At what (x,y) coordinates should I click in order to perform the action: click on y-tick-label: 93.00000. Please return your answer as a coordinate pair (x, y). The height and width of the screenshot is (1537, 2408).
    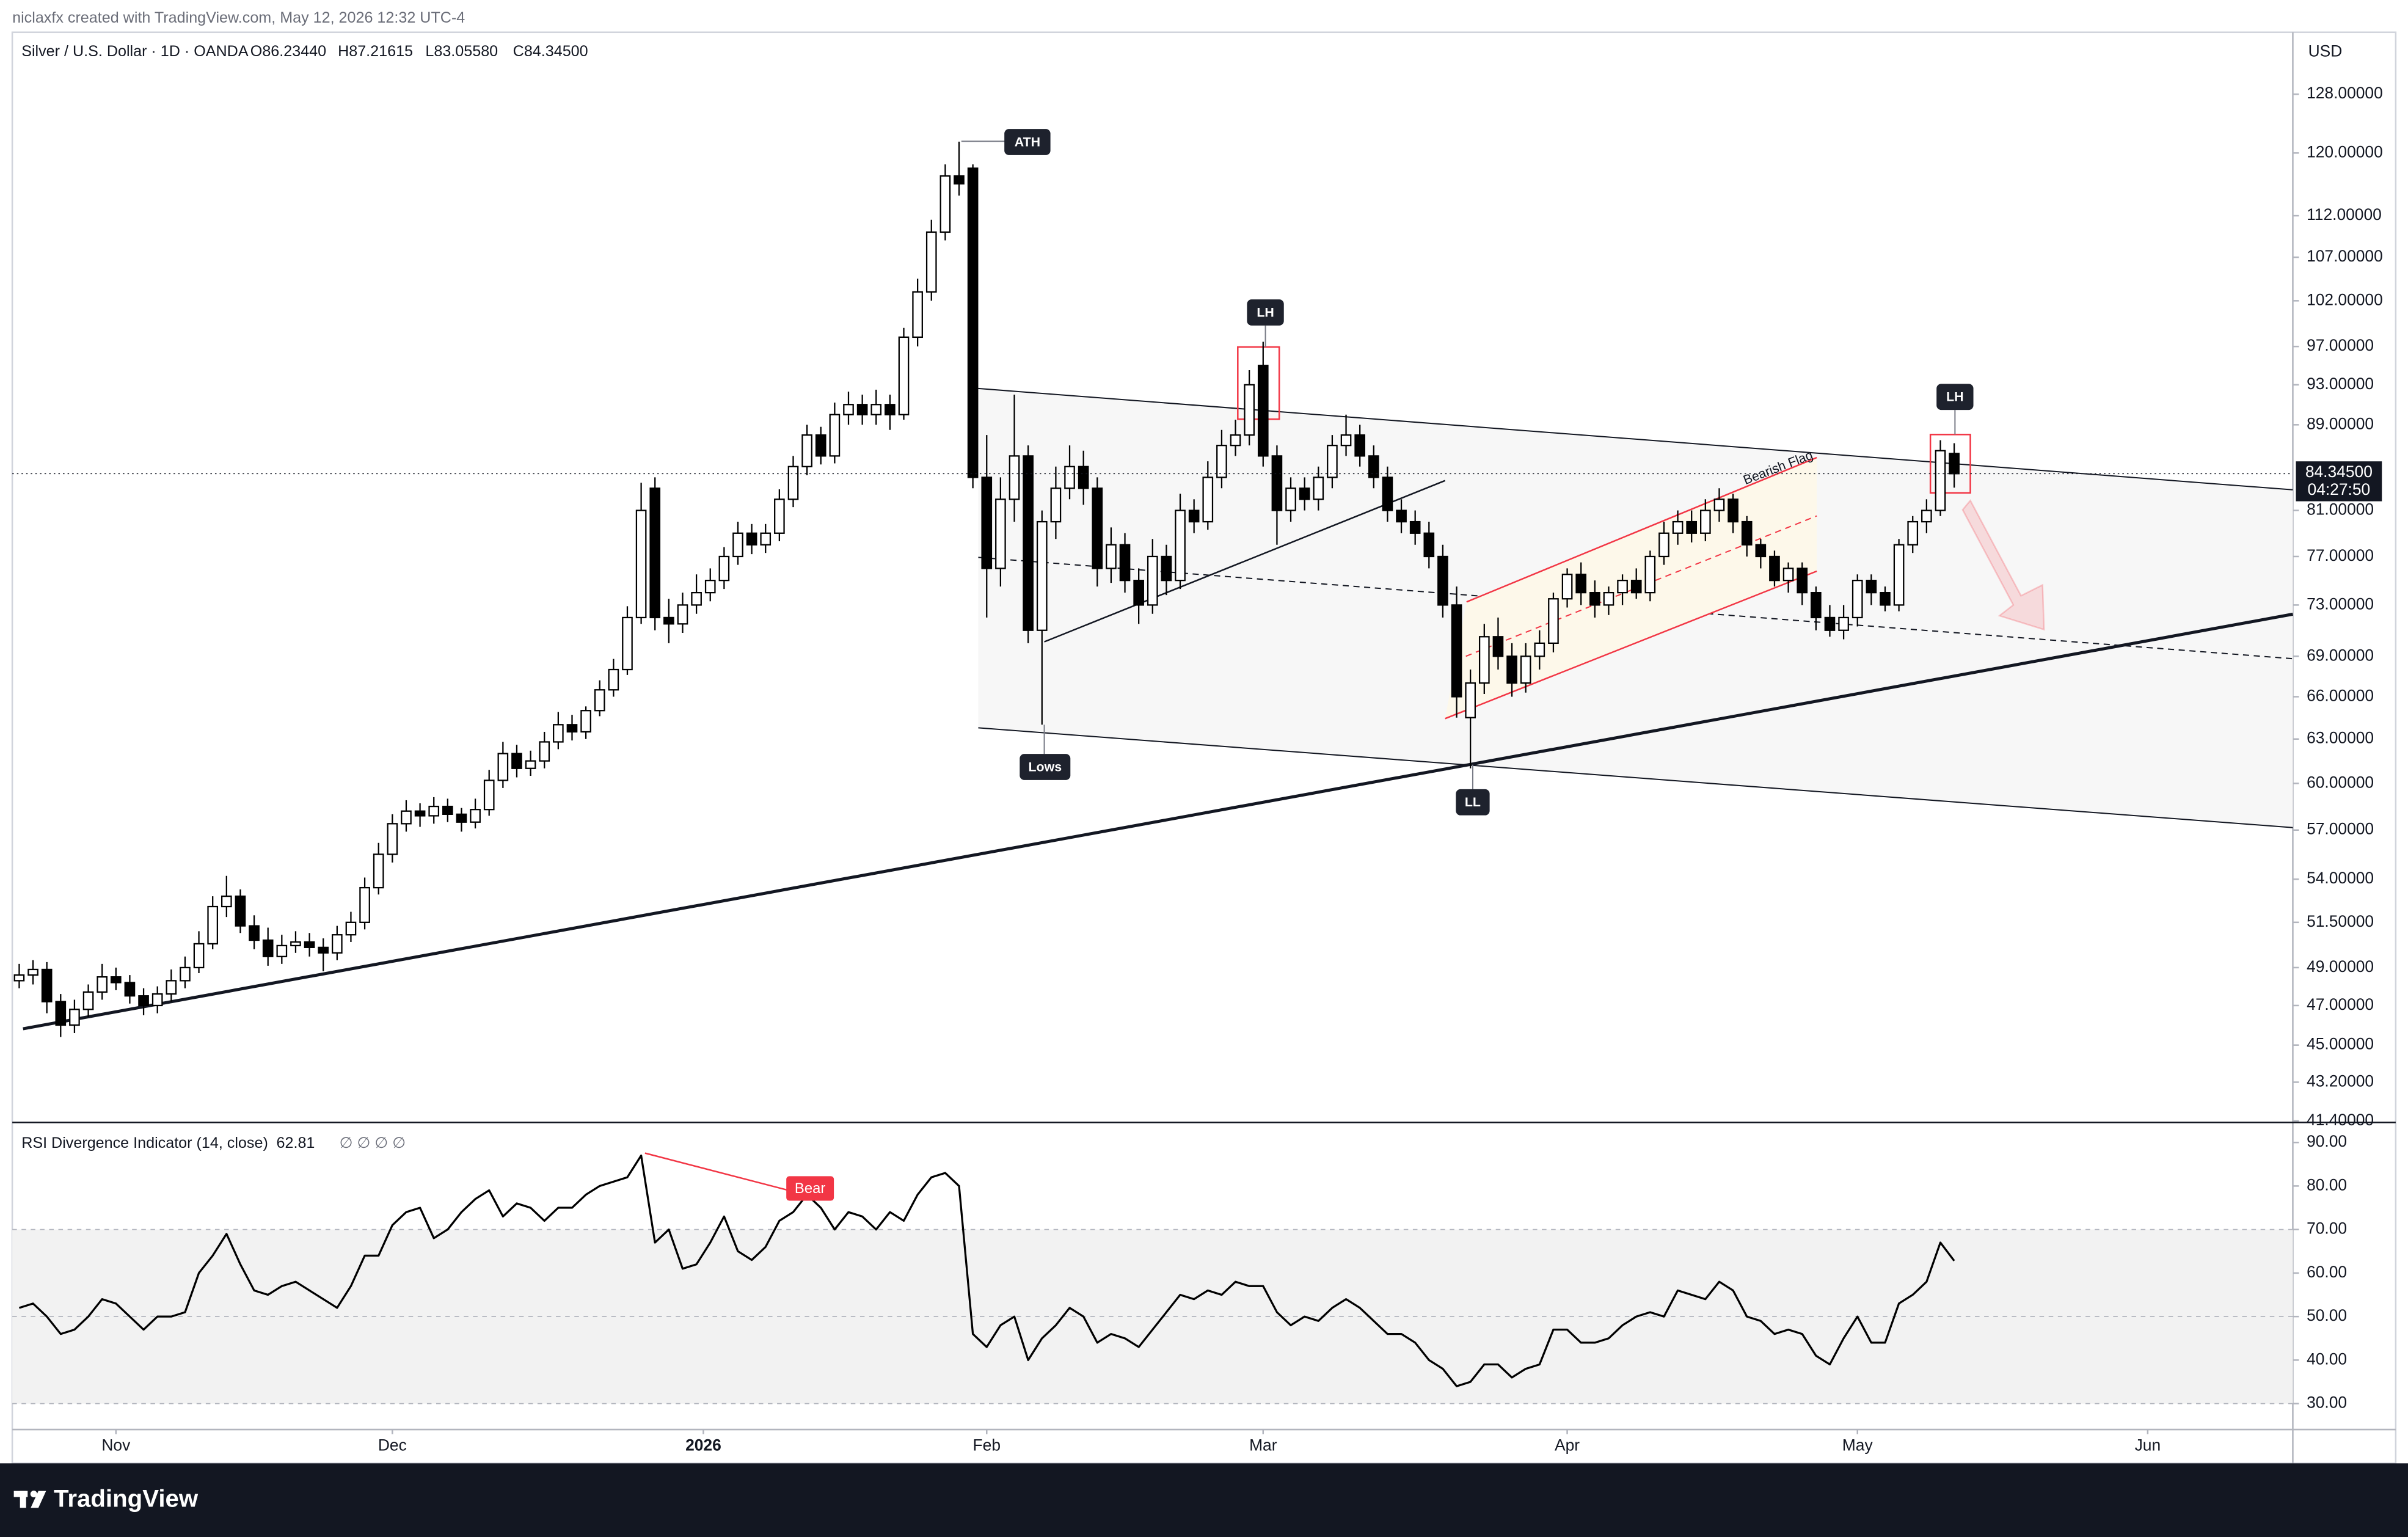
    Looking at the image, I should click on (2340, 383).